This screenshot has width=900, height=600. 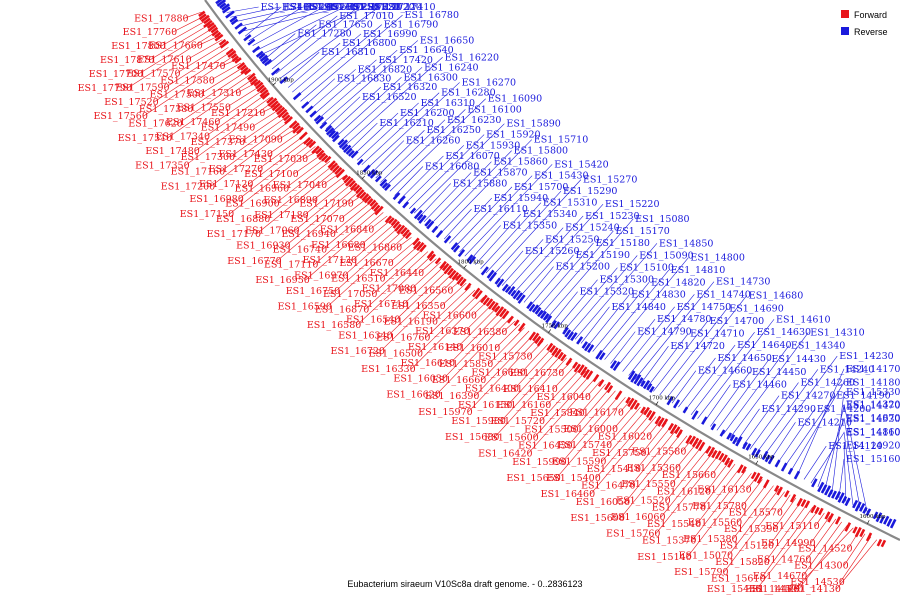 I want to click on gene-label-forward: ES1_15590, so click(x=579, y=461).